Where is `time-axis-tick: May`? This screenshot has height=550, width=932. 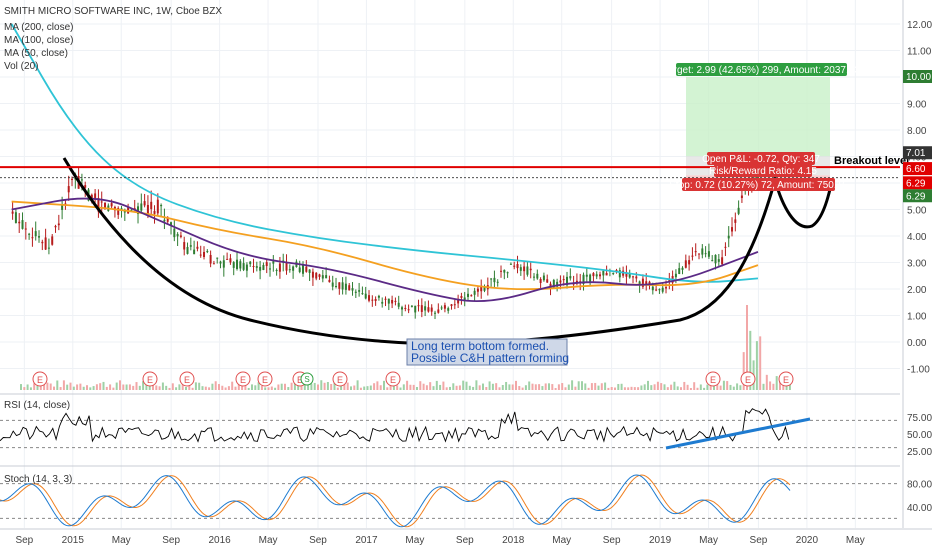 time-axis-tick: May is located at coordinates (414, 540).